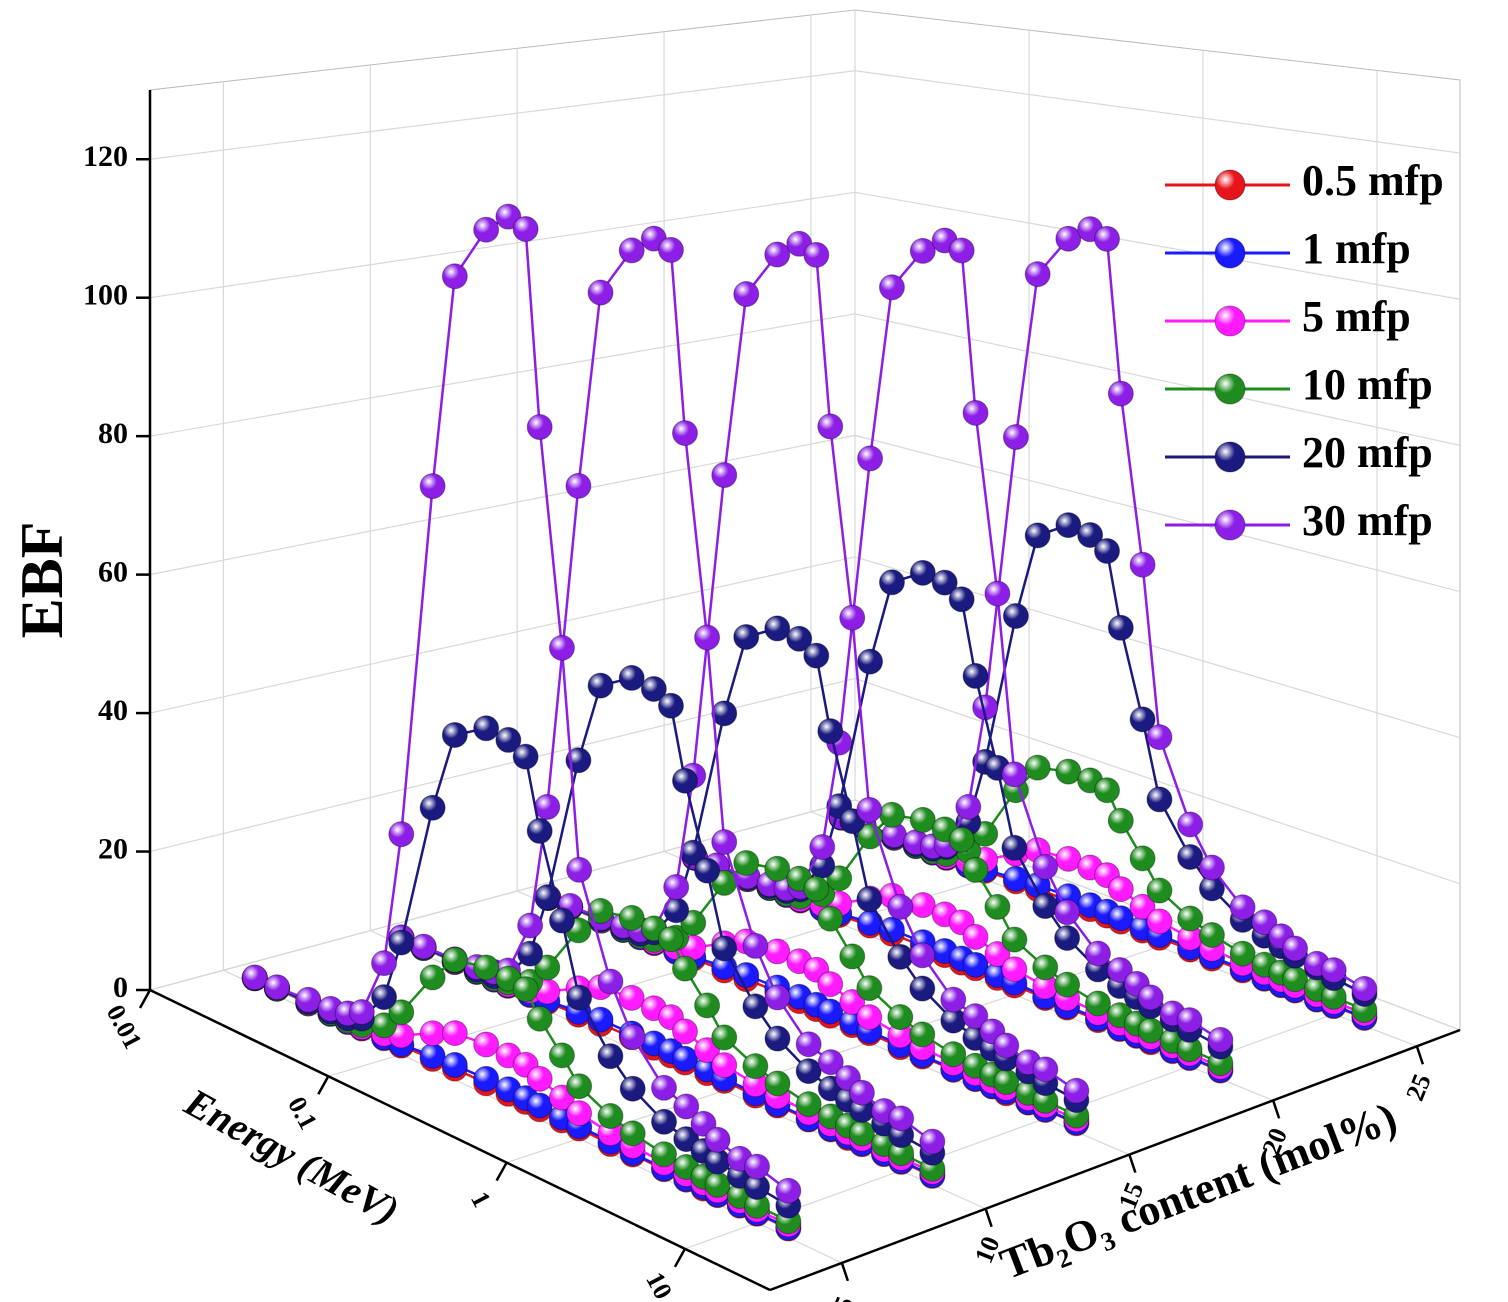 The image size is (1508, 1302). What do you see at coordinates (1304, 350) in the screenshot?
I see `legend: 0.5 mfp 1 mfp 5 mfp 10 mfp 20 mfp 30 mfp` at bounding box center [1304, 350].